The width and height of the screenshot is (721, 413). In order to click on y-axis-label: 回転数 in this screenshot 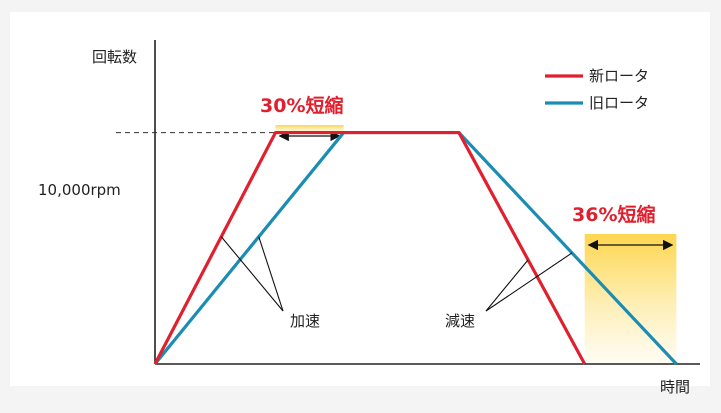, I will do `click(114, 57)`.